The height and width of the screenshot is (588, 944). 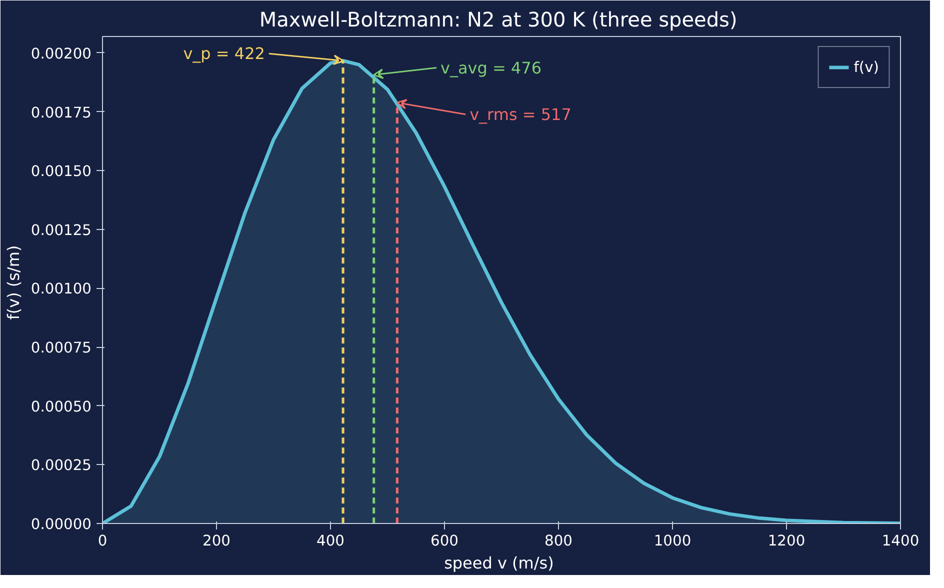 What do you see at coordinates (866, 67) in the screenshot?
I see `legend-label: f(v)` at bounding box center [866, 67].